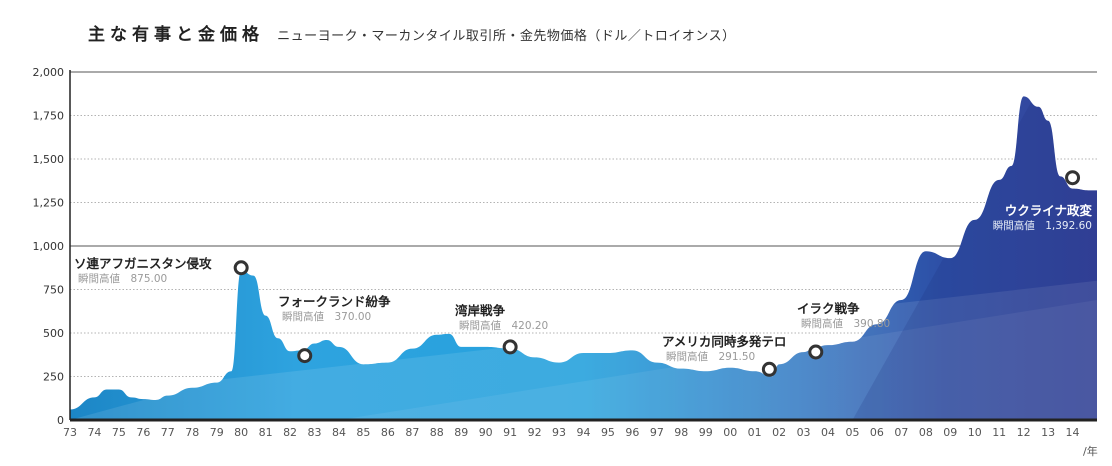  I want to click on annotation-sub: 瞬間高値 875.00, so click(122, 278).